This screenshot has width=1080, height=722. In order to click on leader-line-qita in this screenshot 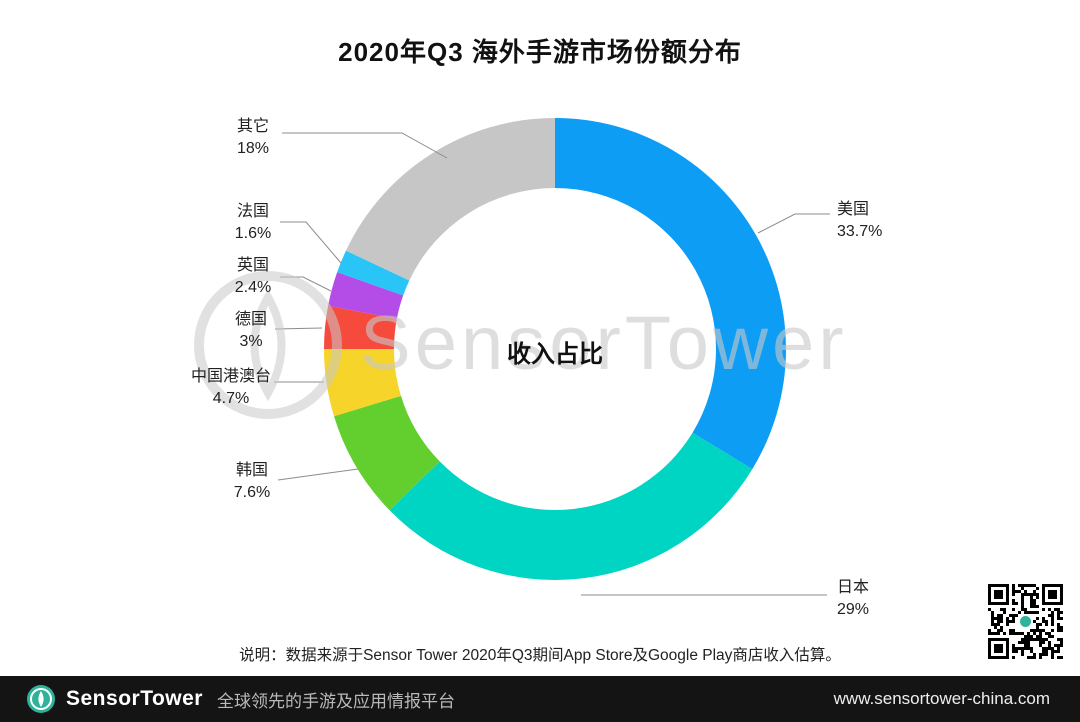, I will do `click(365, 145)`.